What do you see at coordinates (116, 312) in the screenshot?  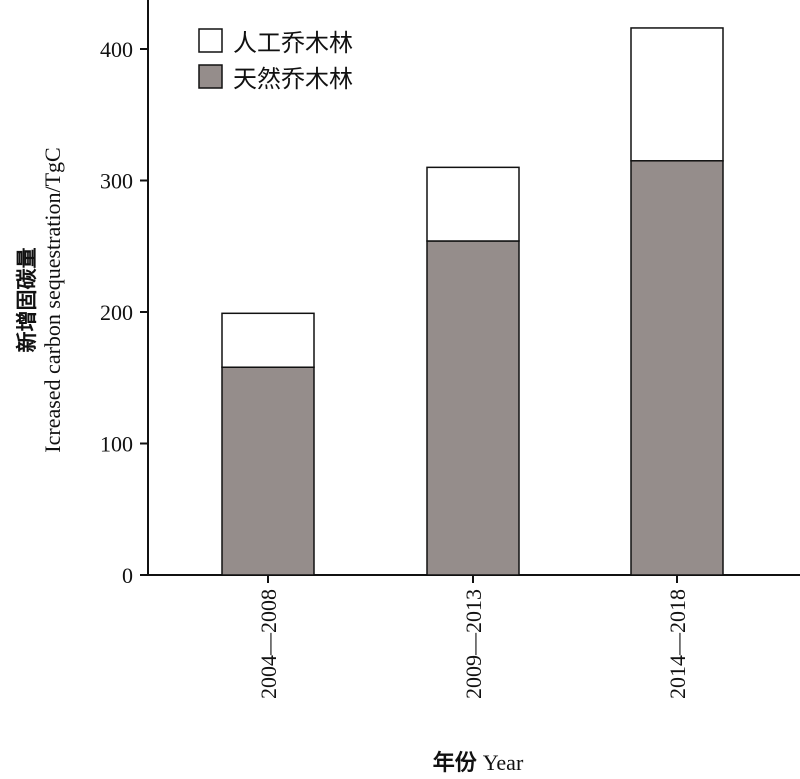 I see `y-tick-label: 200` at bounding box center [116, 312].